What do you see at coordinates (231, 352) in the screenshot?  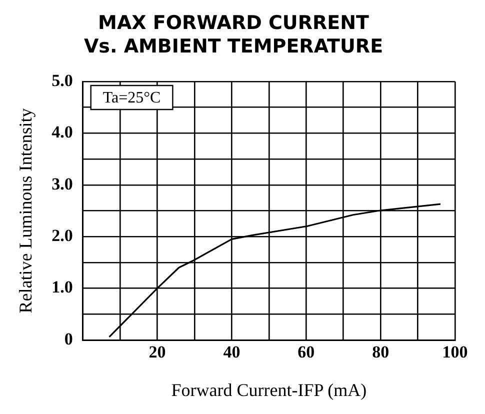 I see `x-tick-label: 40` at bounding box center [231, 352].